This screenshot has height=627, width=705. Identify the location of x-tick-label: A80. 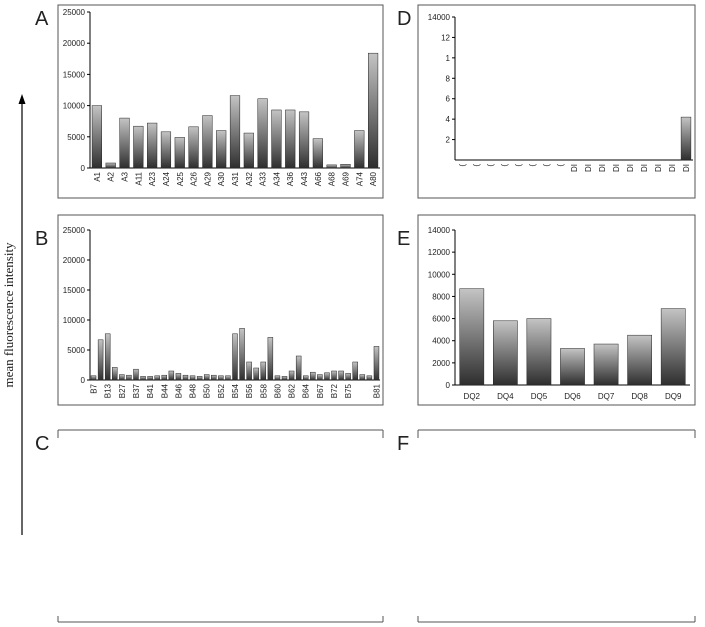
(373, 178).